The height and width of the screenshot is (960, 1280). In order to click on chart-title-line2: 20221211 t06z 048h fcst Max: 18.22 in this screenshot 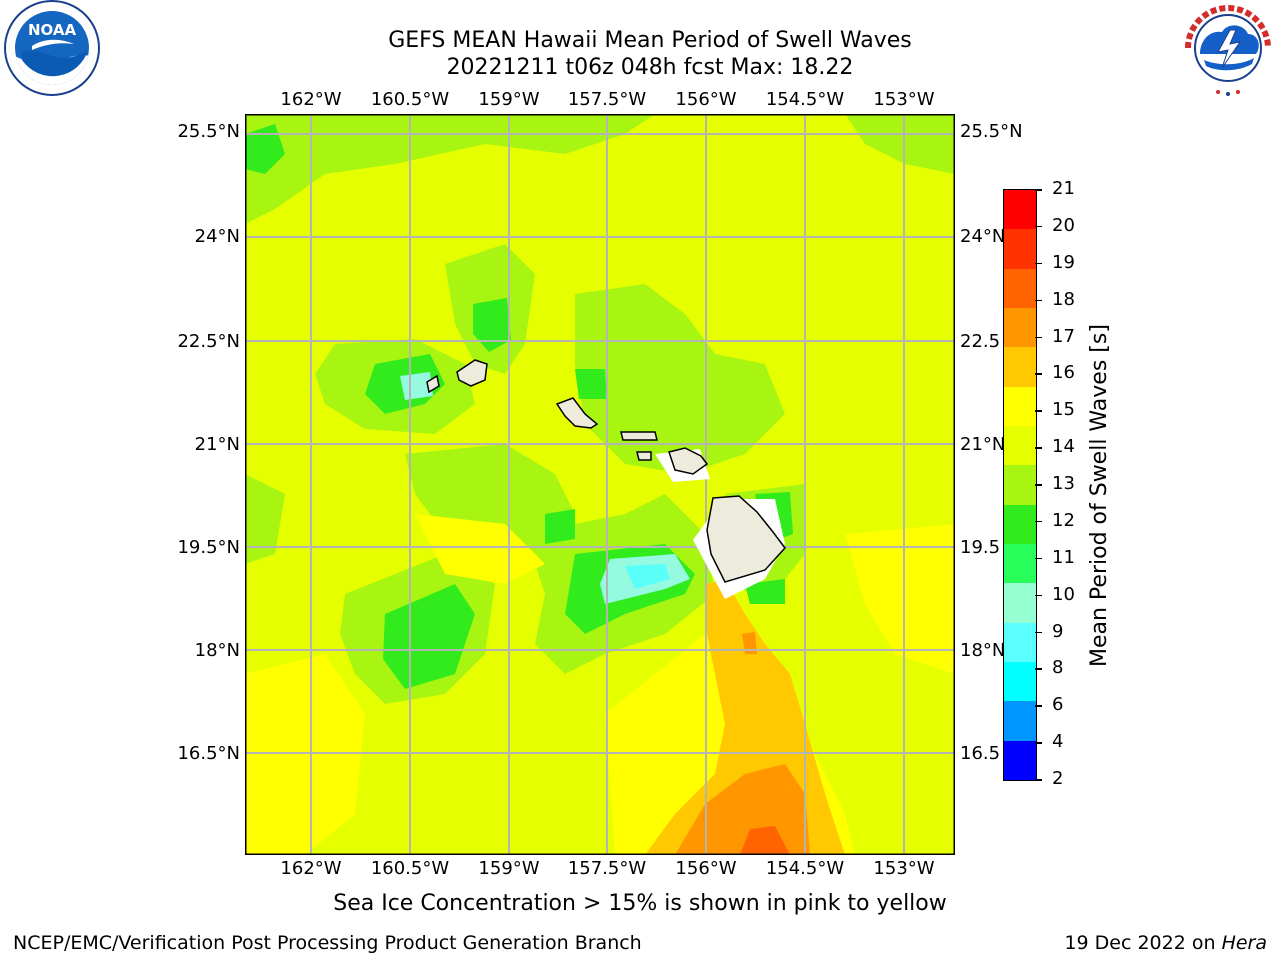, I will do `click(650, 67)`.